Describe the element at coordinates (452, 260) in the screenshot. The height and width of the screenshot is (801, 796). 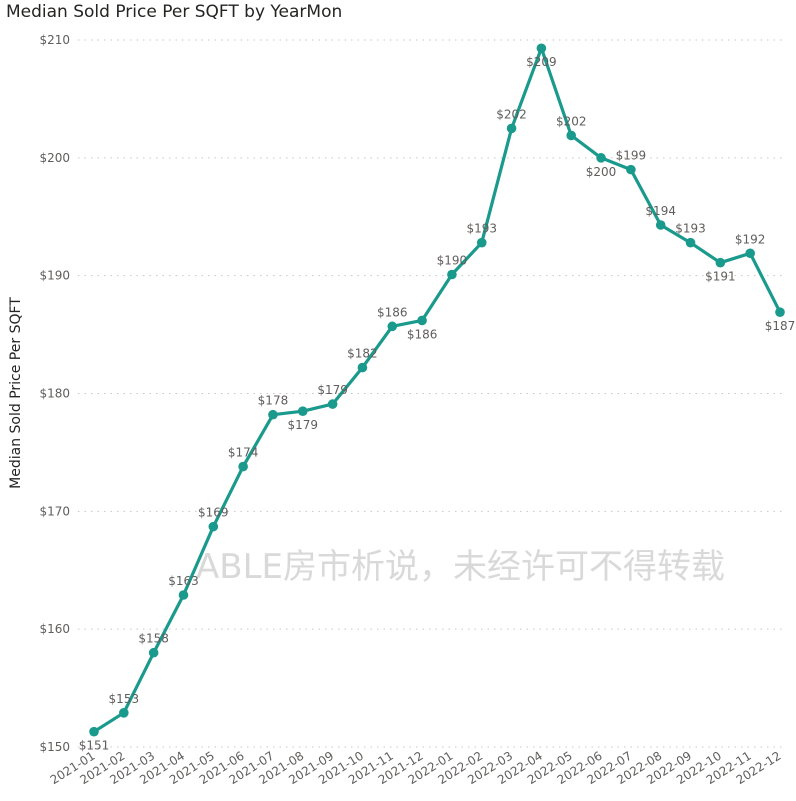
I see `data-label: $190` at that location.